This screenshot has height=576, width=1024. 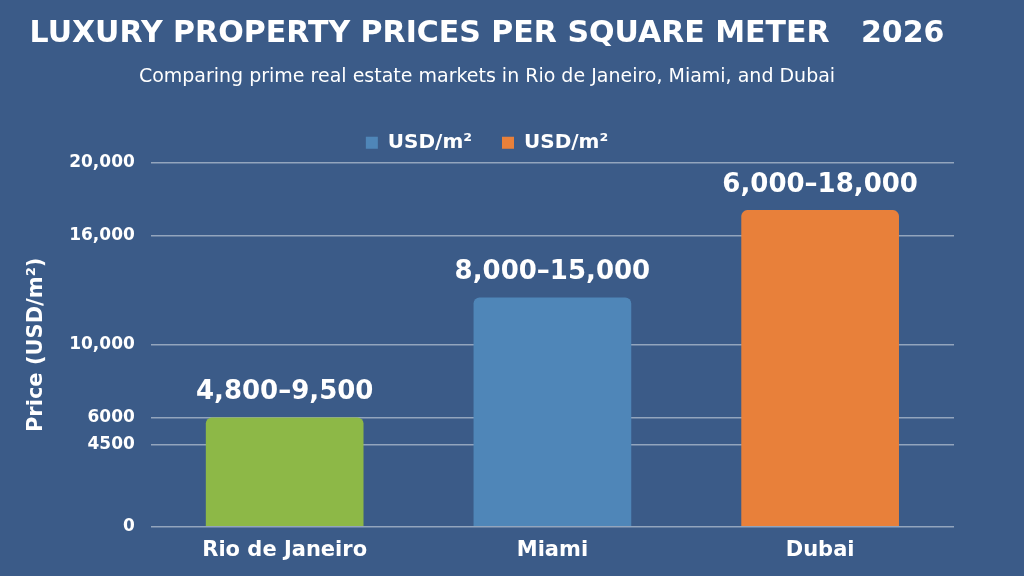 I want to click on y-tick-label: 16,000, so click(x=102, y=234).